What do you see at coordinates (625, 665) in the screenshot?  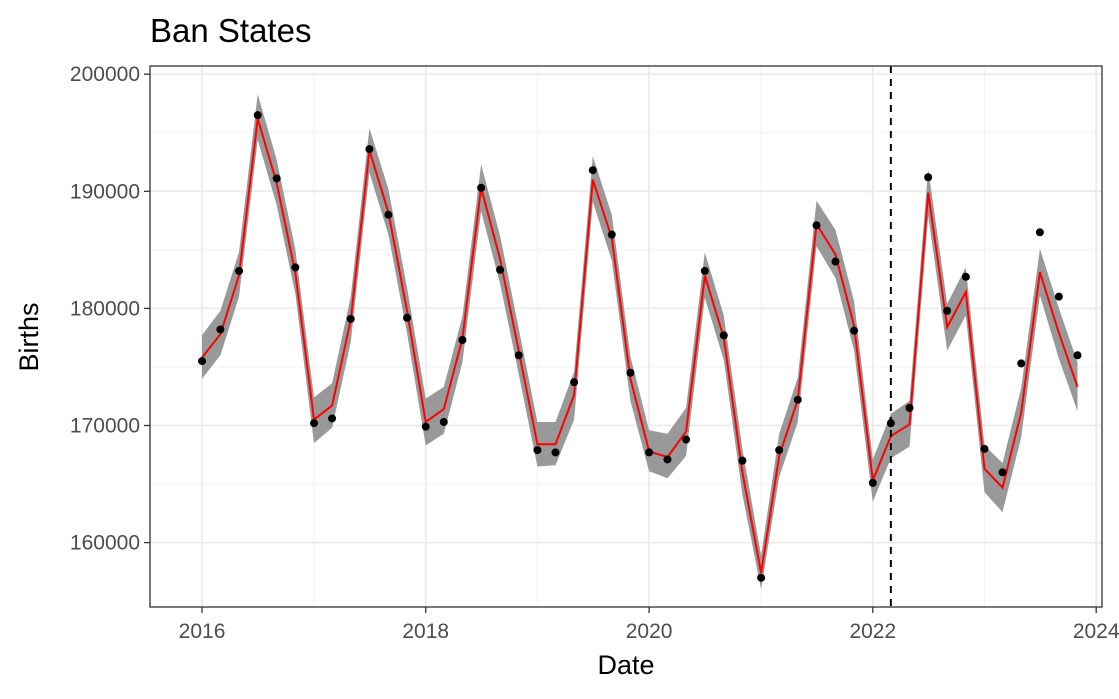 I see `x-axis-title: Date` at bounding box center [625, 665].